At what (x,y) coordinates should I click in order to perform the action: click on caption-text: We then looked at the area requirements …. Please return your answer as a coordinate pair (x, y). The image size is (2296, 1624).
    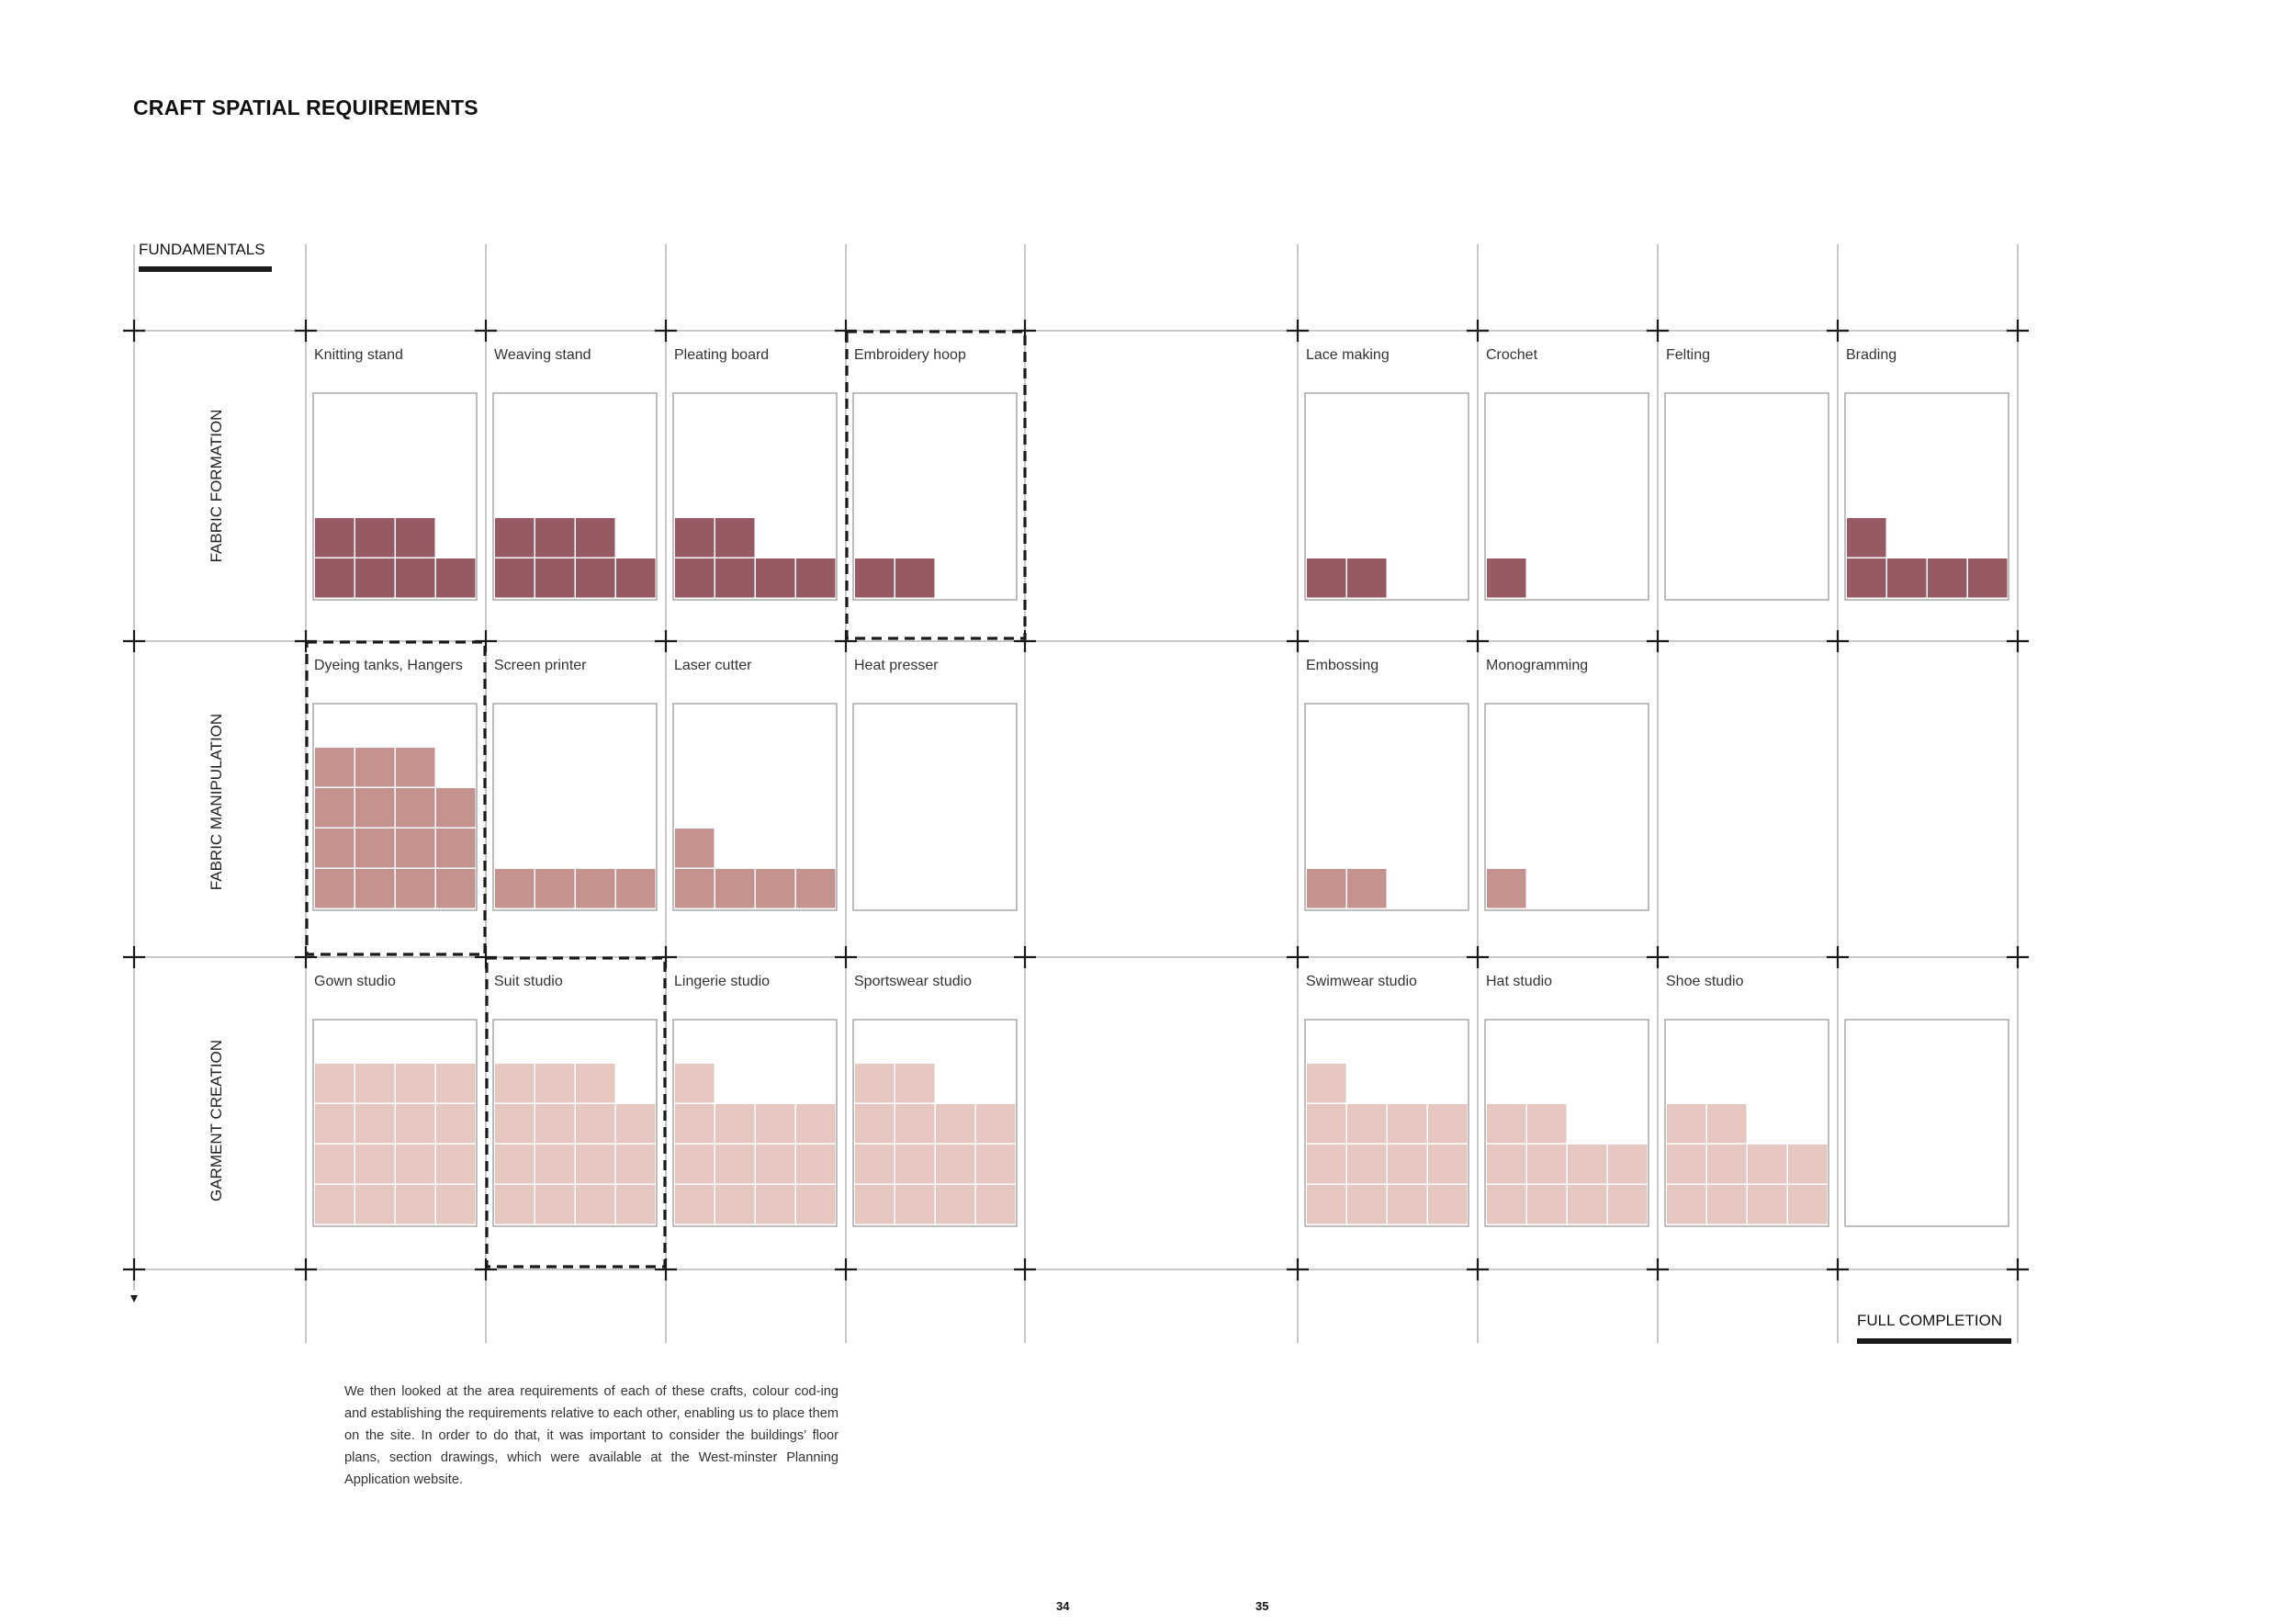
    Looking at the image, I should click on (591, 1435).